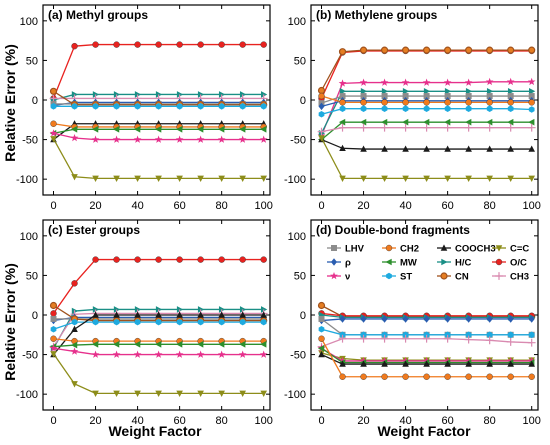  Describe the element at coordinates (518, 263) in the screenshot. I see `legend-label: O/C` at that location.